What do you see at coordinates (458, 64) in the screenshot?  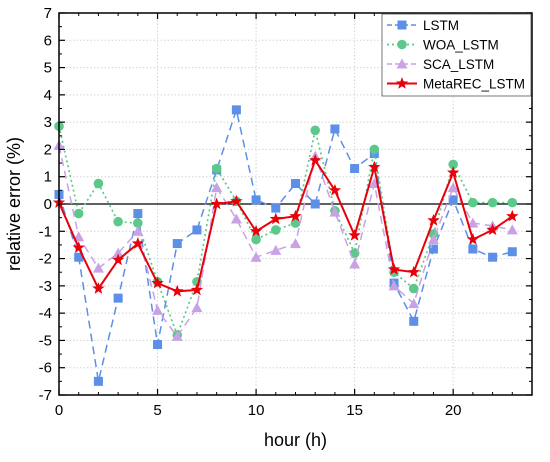 I see `legend-label: SCA_LSTM` at bounding box center [458, 64].